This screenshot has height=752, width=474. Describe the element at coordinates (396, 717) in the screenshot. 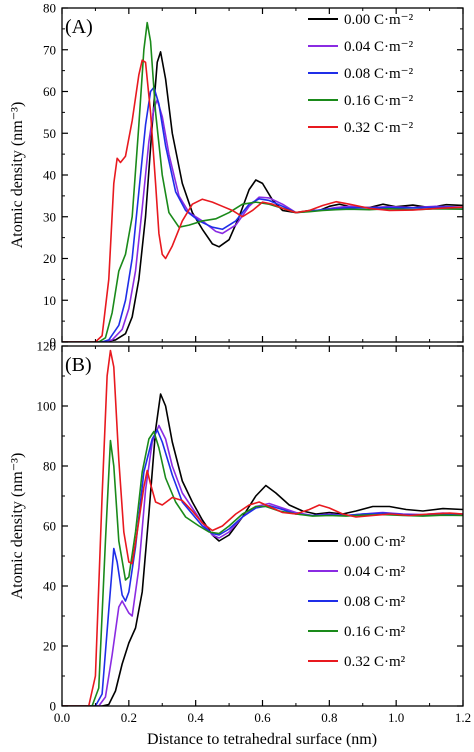

I see `x-tick-label: 1.0` at that location.